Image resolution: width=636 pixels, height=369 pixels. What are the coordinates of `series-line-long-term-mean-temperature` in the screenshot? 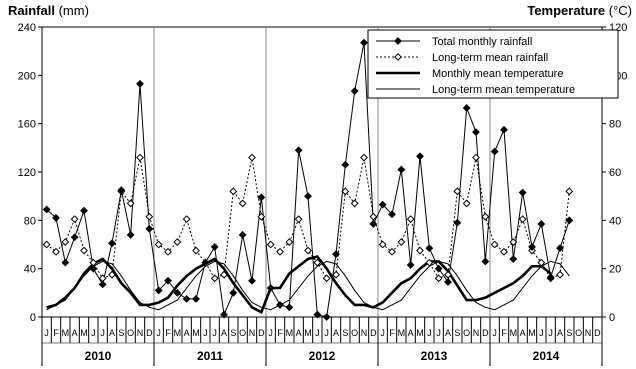 It's located at (308, 285).